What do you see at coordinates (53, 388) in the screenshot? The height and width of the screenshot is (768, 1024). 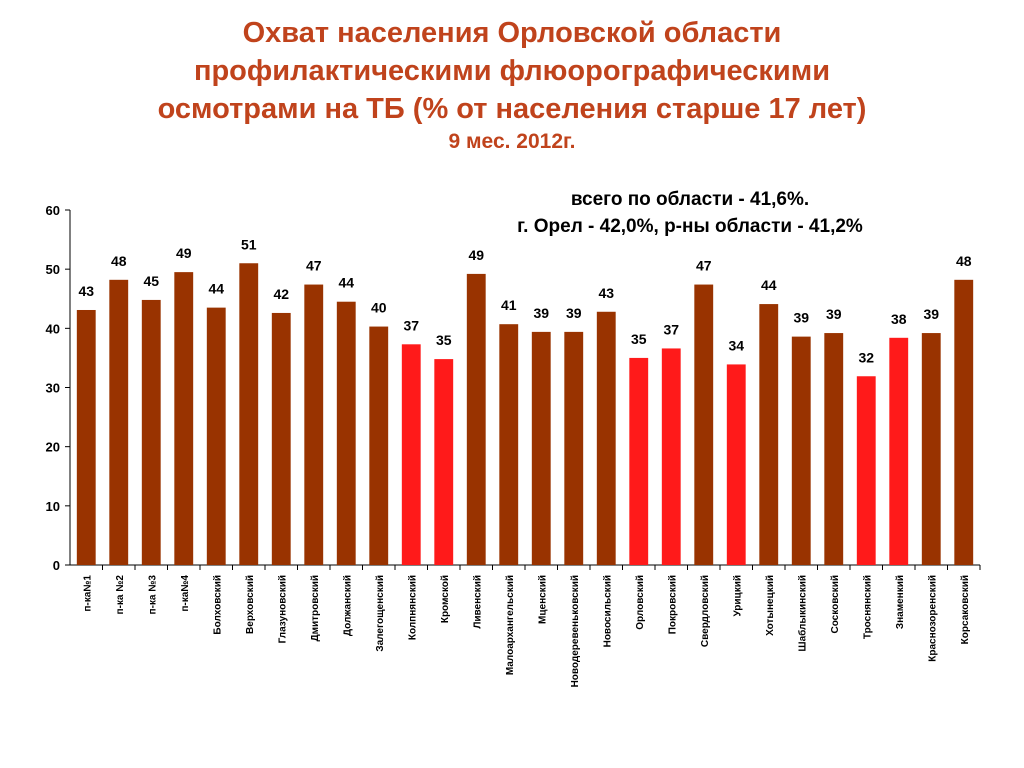 I see `y-tick-label: 30` at bounding box center [53, 388].